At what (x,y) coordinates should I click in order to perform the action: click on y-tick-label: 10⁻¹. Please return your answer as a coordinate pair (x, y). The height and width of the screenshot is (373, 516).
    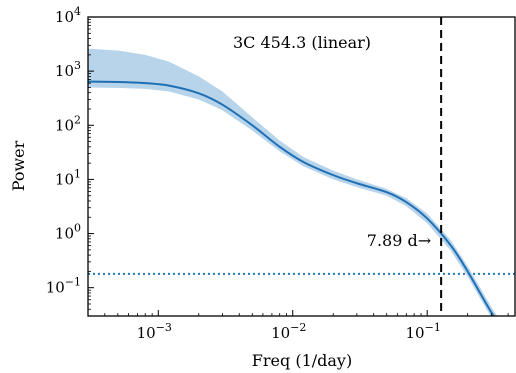
    Looking at the image, I should click on (63, 286).